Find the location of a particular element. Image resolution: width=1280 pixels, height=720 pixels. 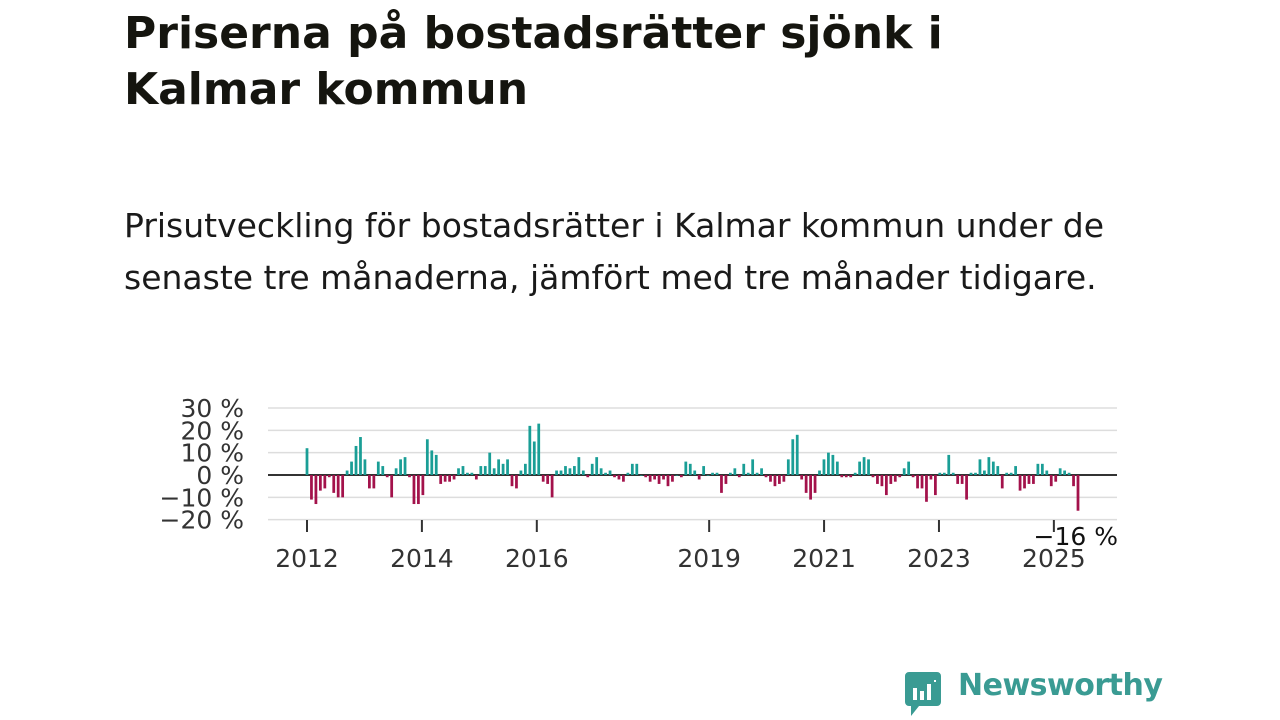

annotations: −16 % is located at coordinates (1076, 536).